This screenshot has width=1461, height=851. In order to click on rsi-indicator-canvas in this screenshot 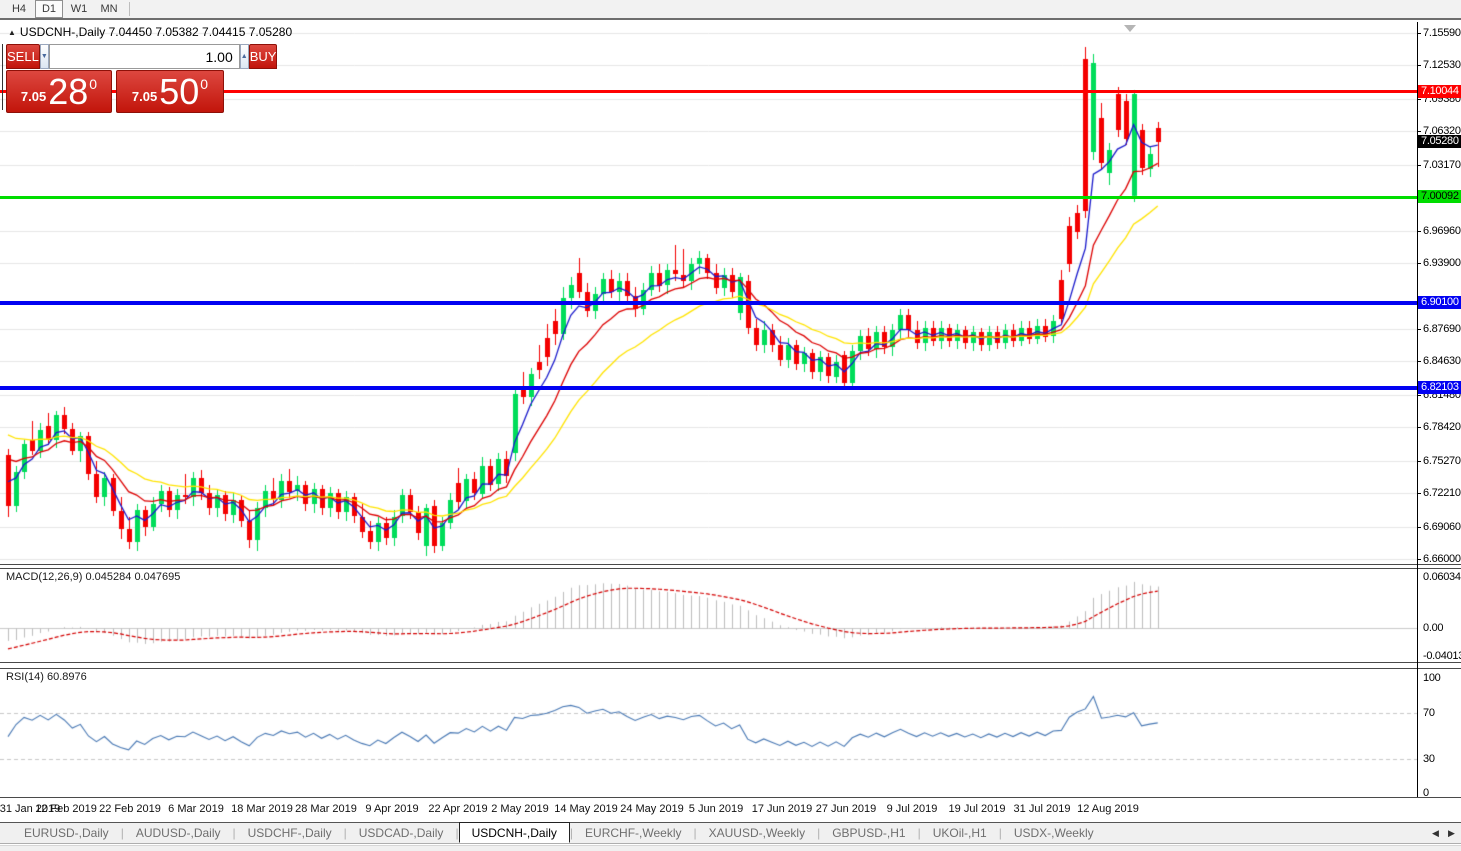, I will do `click(708, 733)`.